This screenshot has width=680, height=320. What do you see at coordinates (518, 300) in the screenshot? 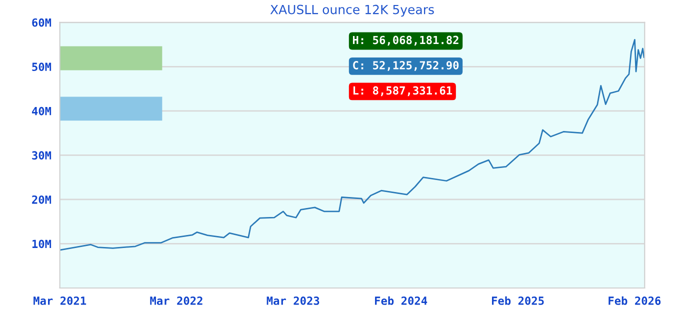
I see `x-tick-label: Feb 2025` at bounding box center [518, 300].